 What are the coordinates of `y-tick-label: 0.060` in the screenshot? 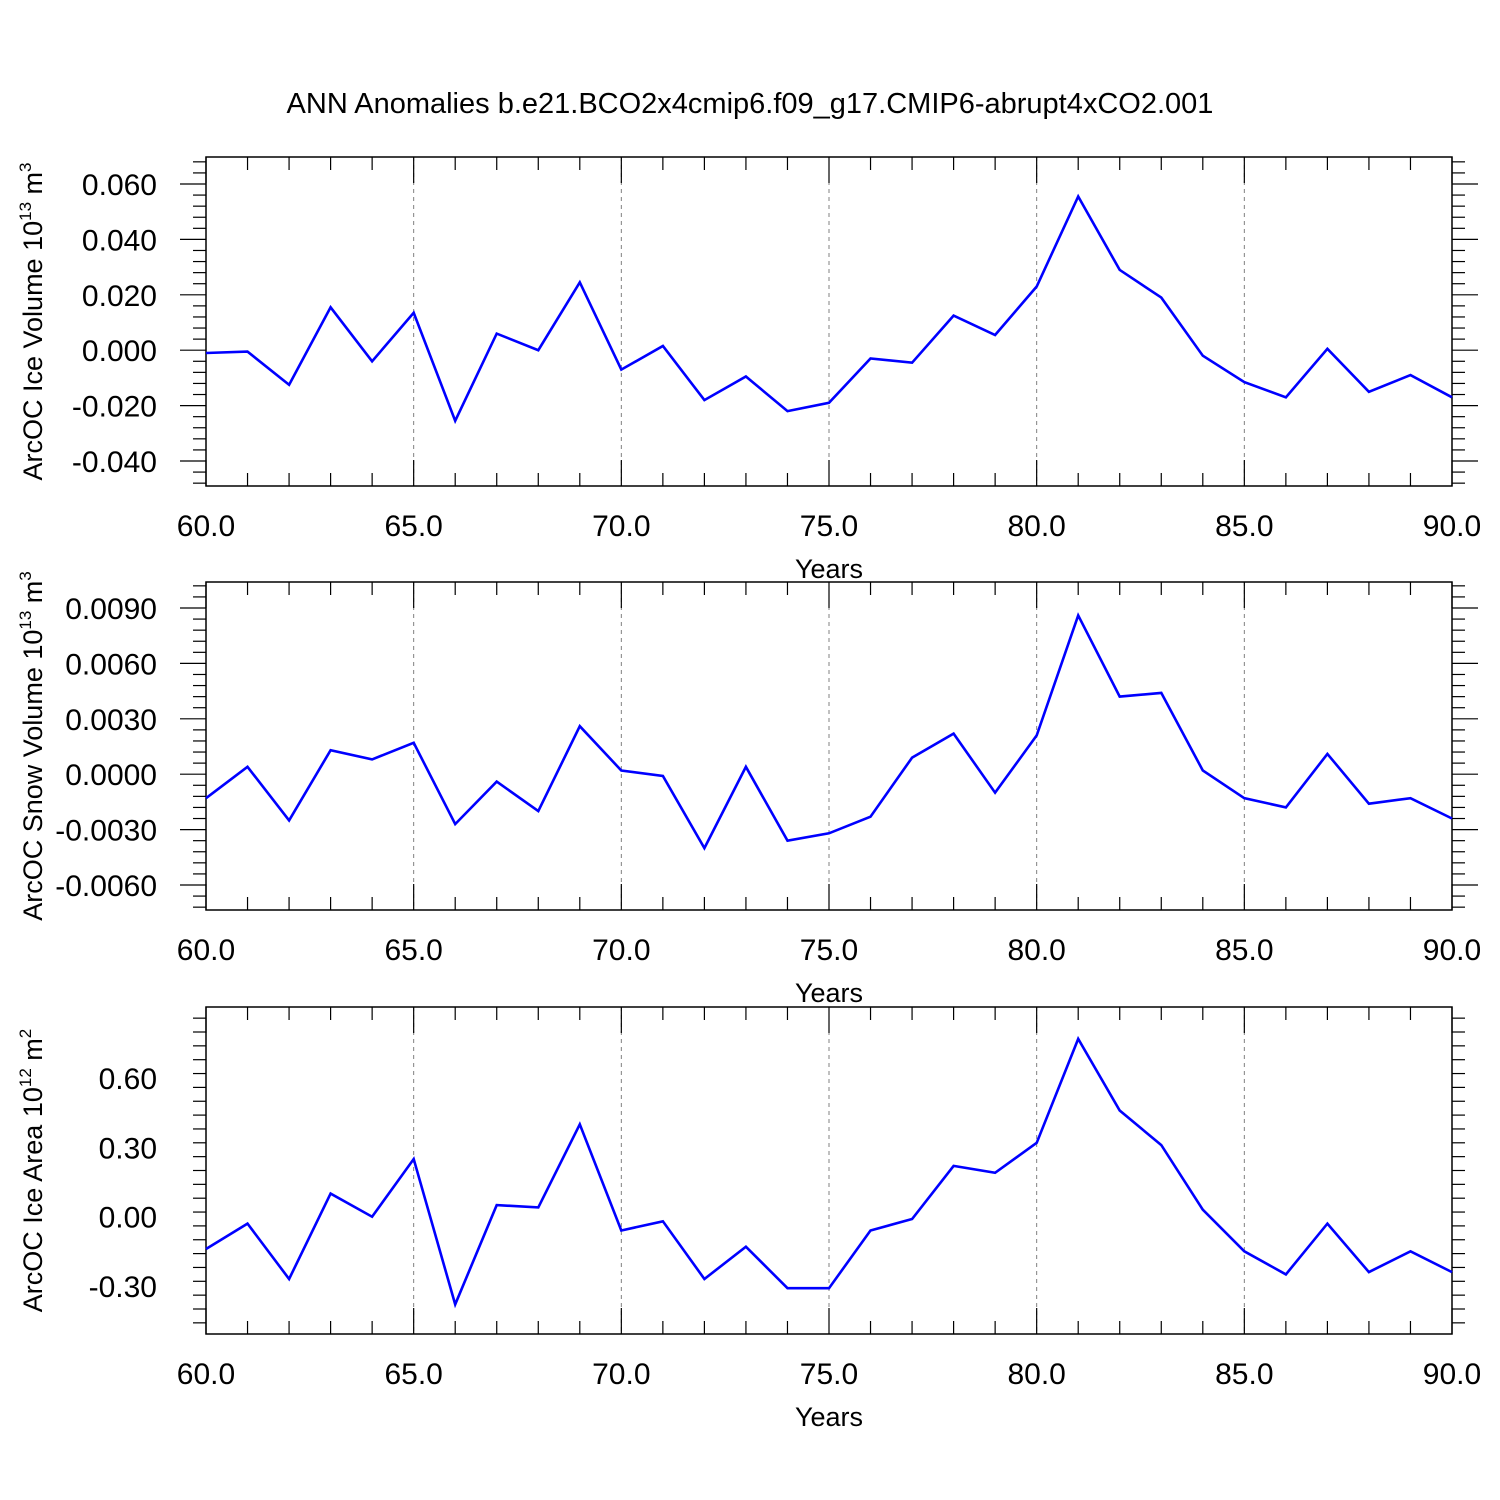 It's located at (119, 185).